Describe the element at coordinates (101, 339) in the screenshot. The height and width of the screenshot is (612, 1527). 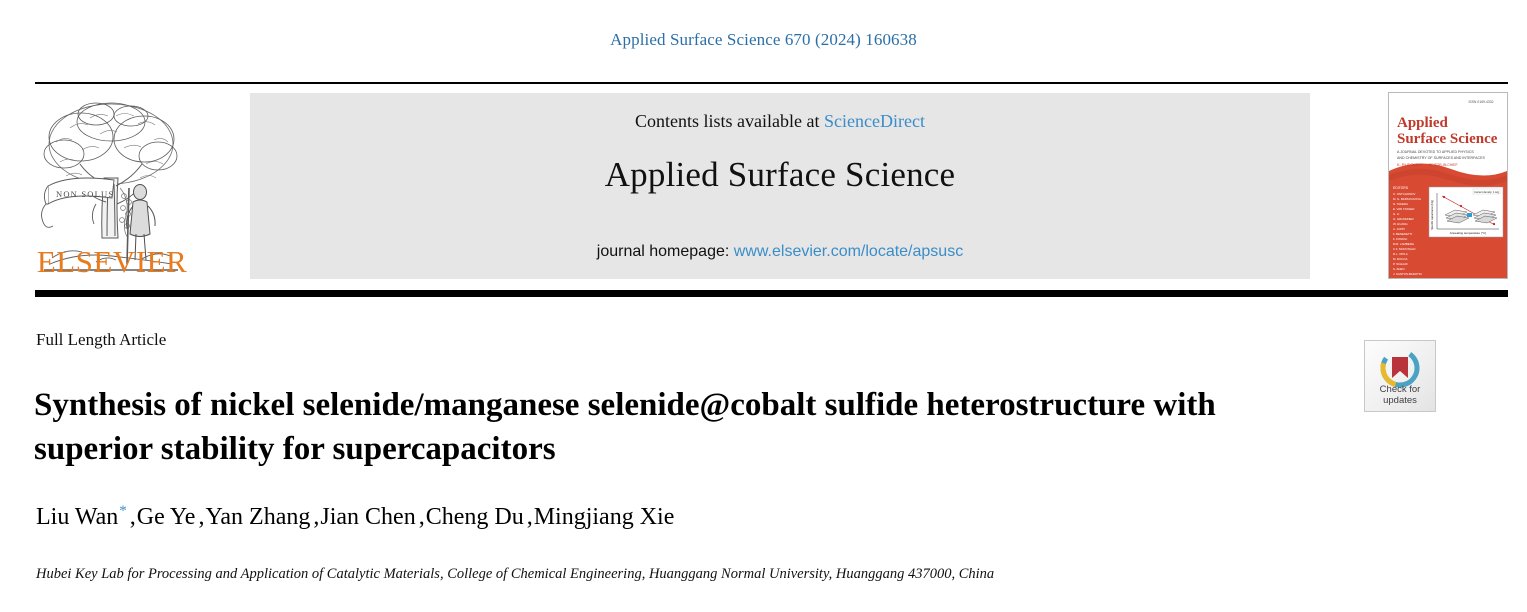
I see `article-type: Full Length Article` at that location.